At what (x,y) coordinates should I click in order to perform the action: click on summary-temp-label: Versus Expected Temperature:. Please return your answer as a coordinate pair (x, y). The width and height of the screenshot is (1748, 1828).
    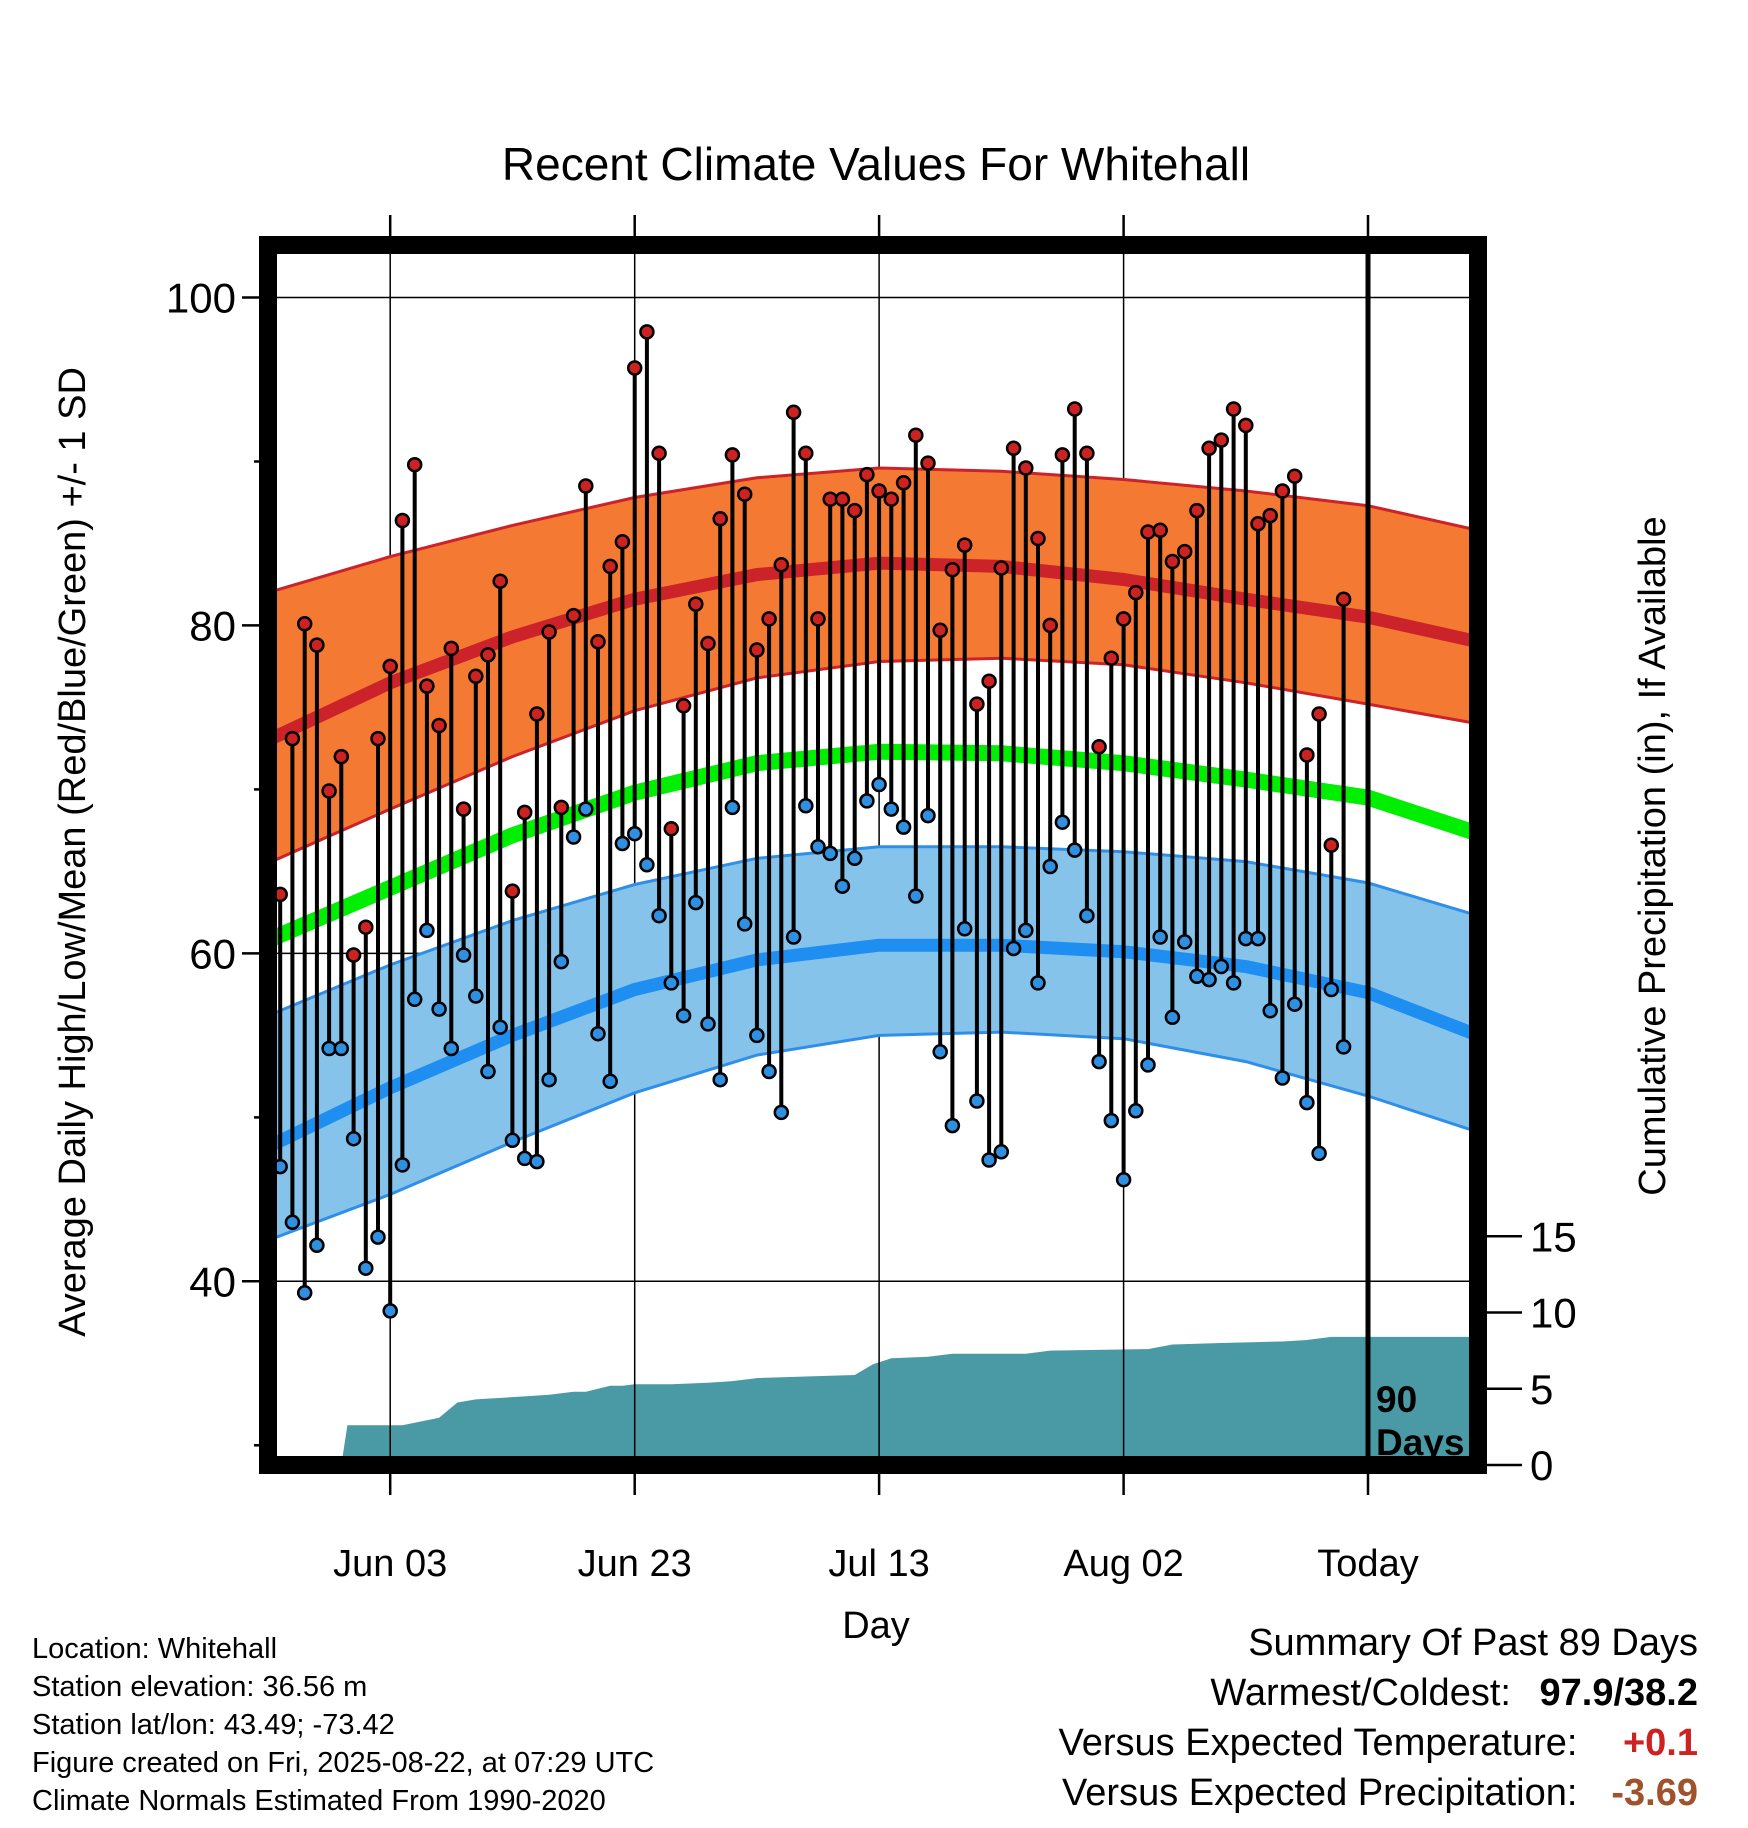
    Looking at the image, I should click on (1318, 1743).